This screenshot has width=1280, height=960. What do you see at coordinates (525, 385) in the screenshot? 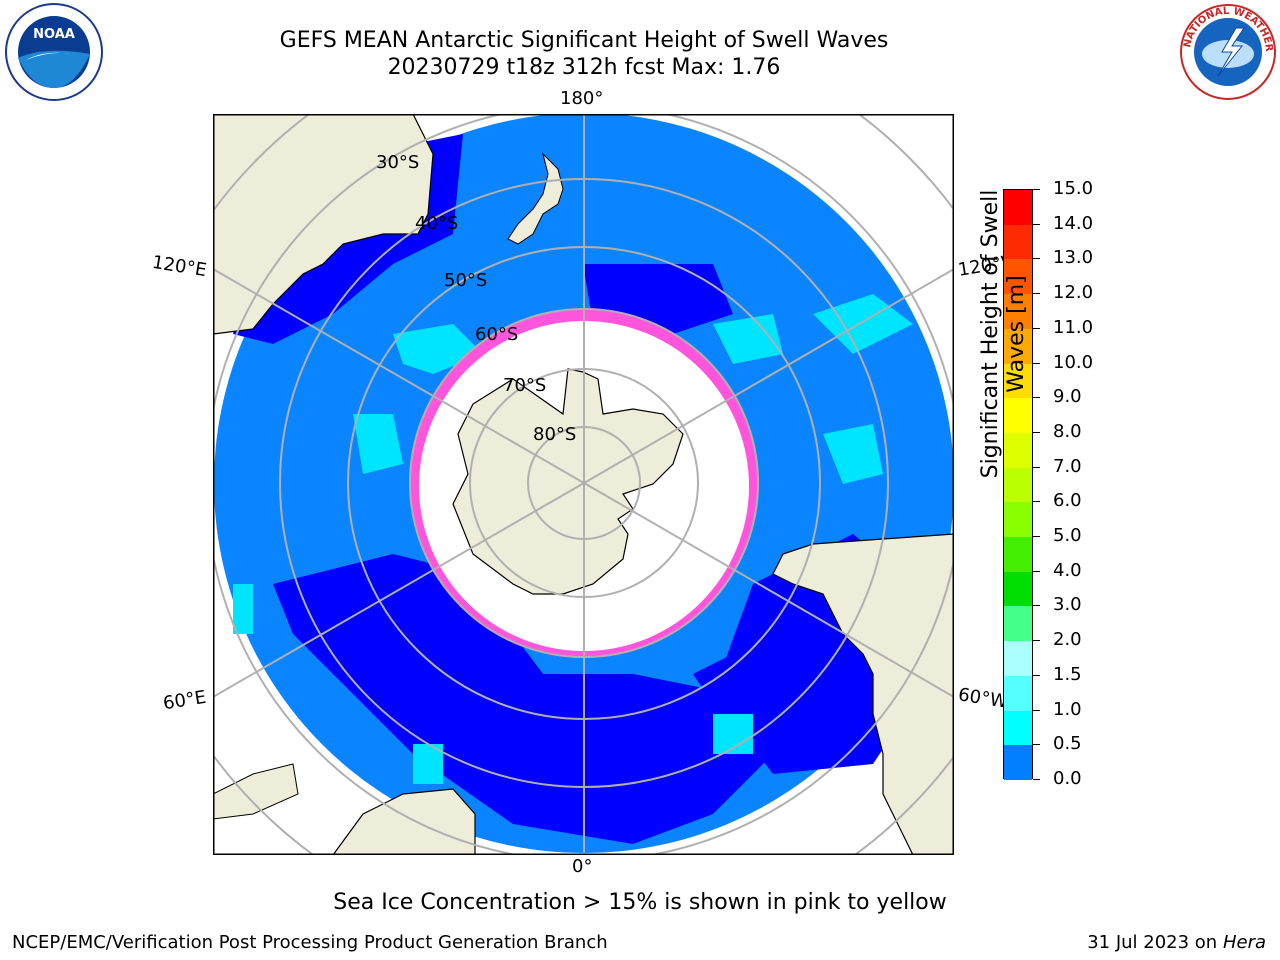
I see `lat-label-70s: 70°S` at bounding box center [525, 385].